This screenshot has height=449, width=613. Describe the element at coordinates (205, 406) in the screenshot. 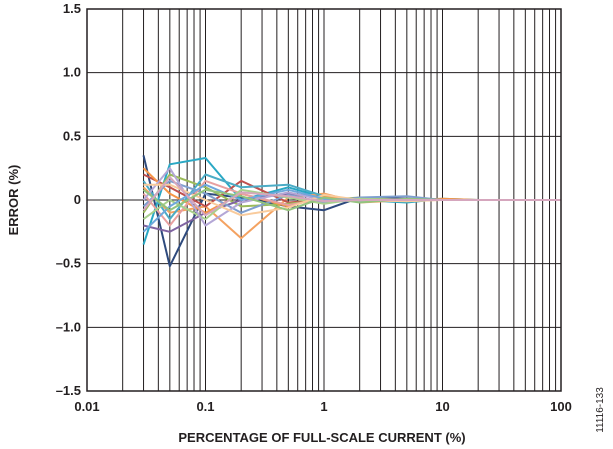

I see `x-tick-label: 0.1` at that location.